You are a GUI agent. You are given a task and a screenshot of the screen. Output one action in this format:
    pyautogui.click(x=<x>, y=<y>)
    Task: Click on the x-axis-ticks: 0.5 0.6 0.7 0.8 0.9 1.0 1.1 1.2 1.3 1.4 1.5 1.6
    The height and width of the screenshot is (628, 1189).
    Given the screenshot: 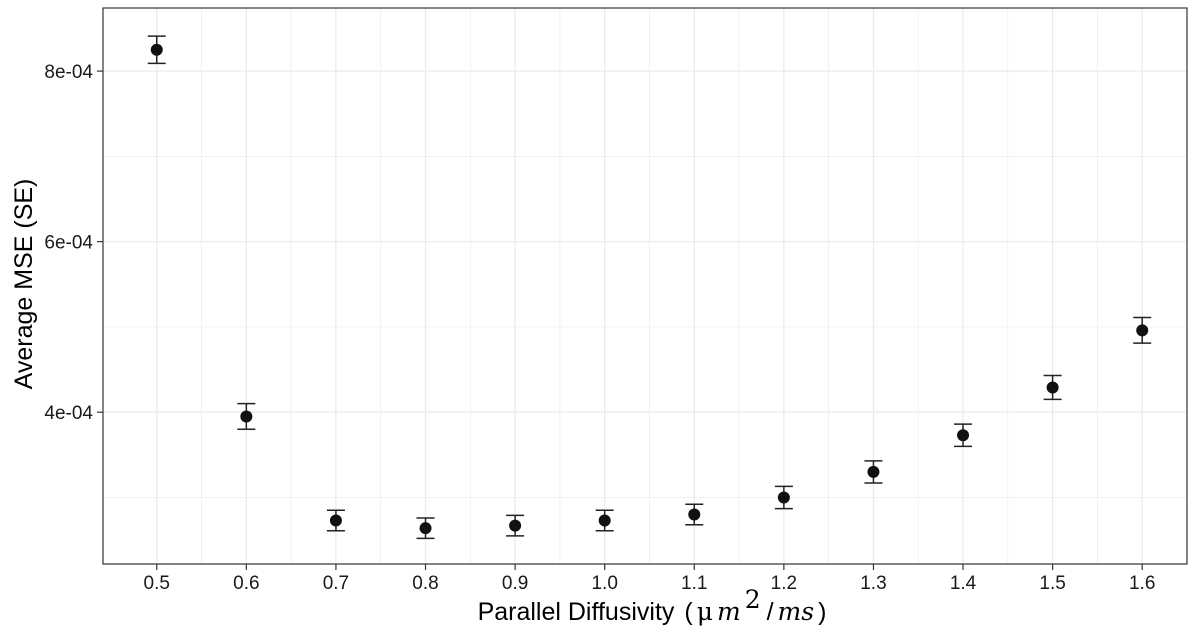 What is the action you would take?
    pyautogui.click(x=649, y=579)
    